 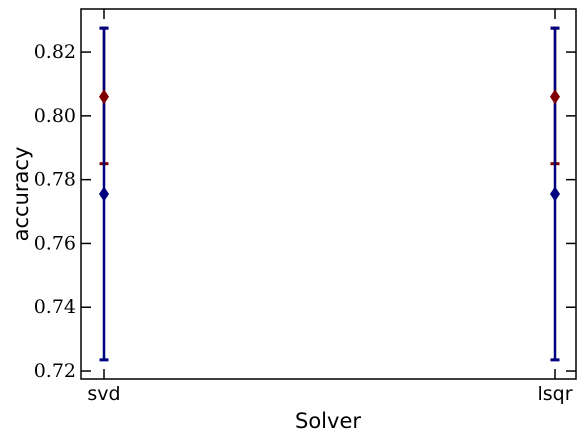 What do you see at coordinates (55, 180) in the screenshot?
I see `y-tick-label: 0.78` at bounding box center [55, 180].